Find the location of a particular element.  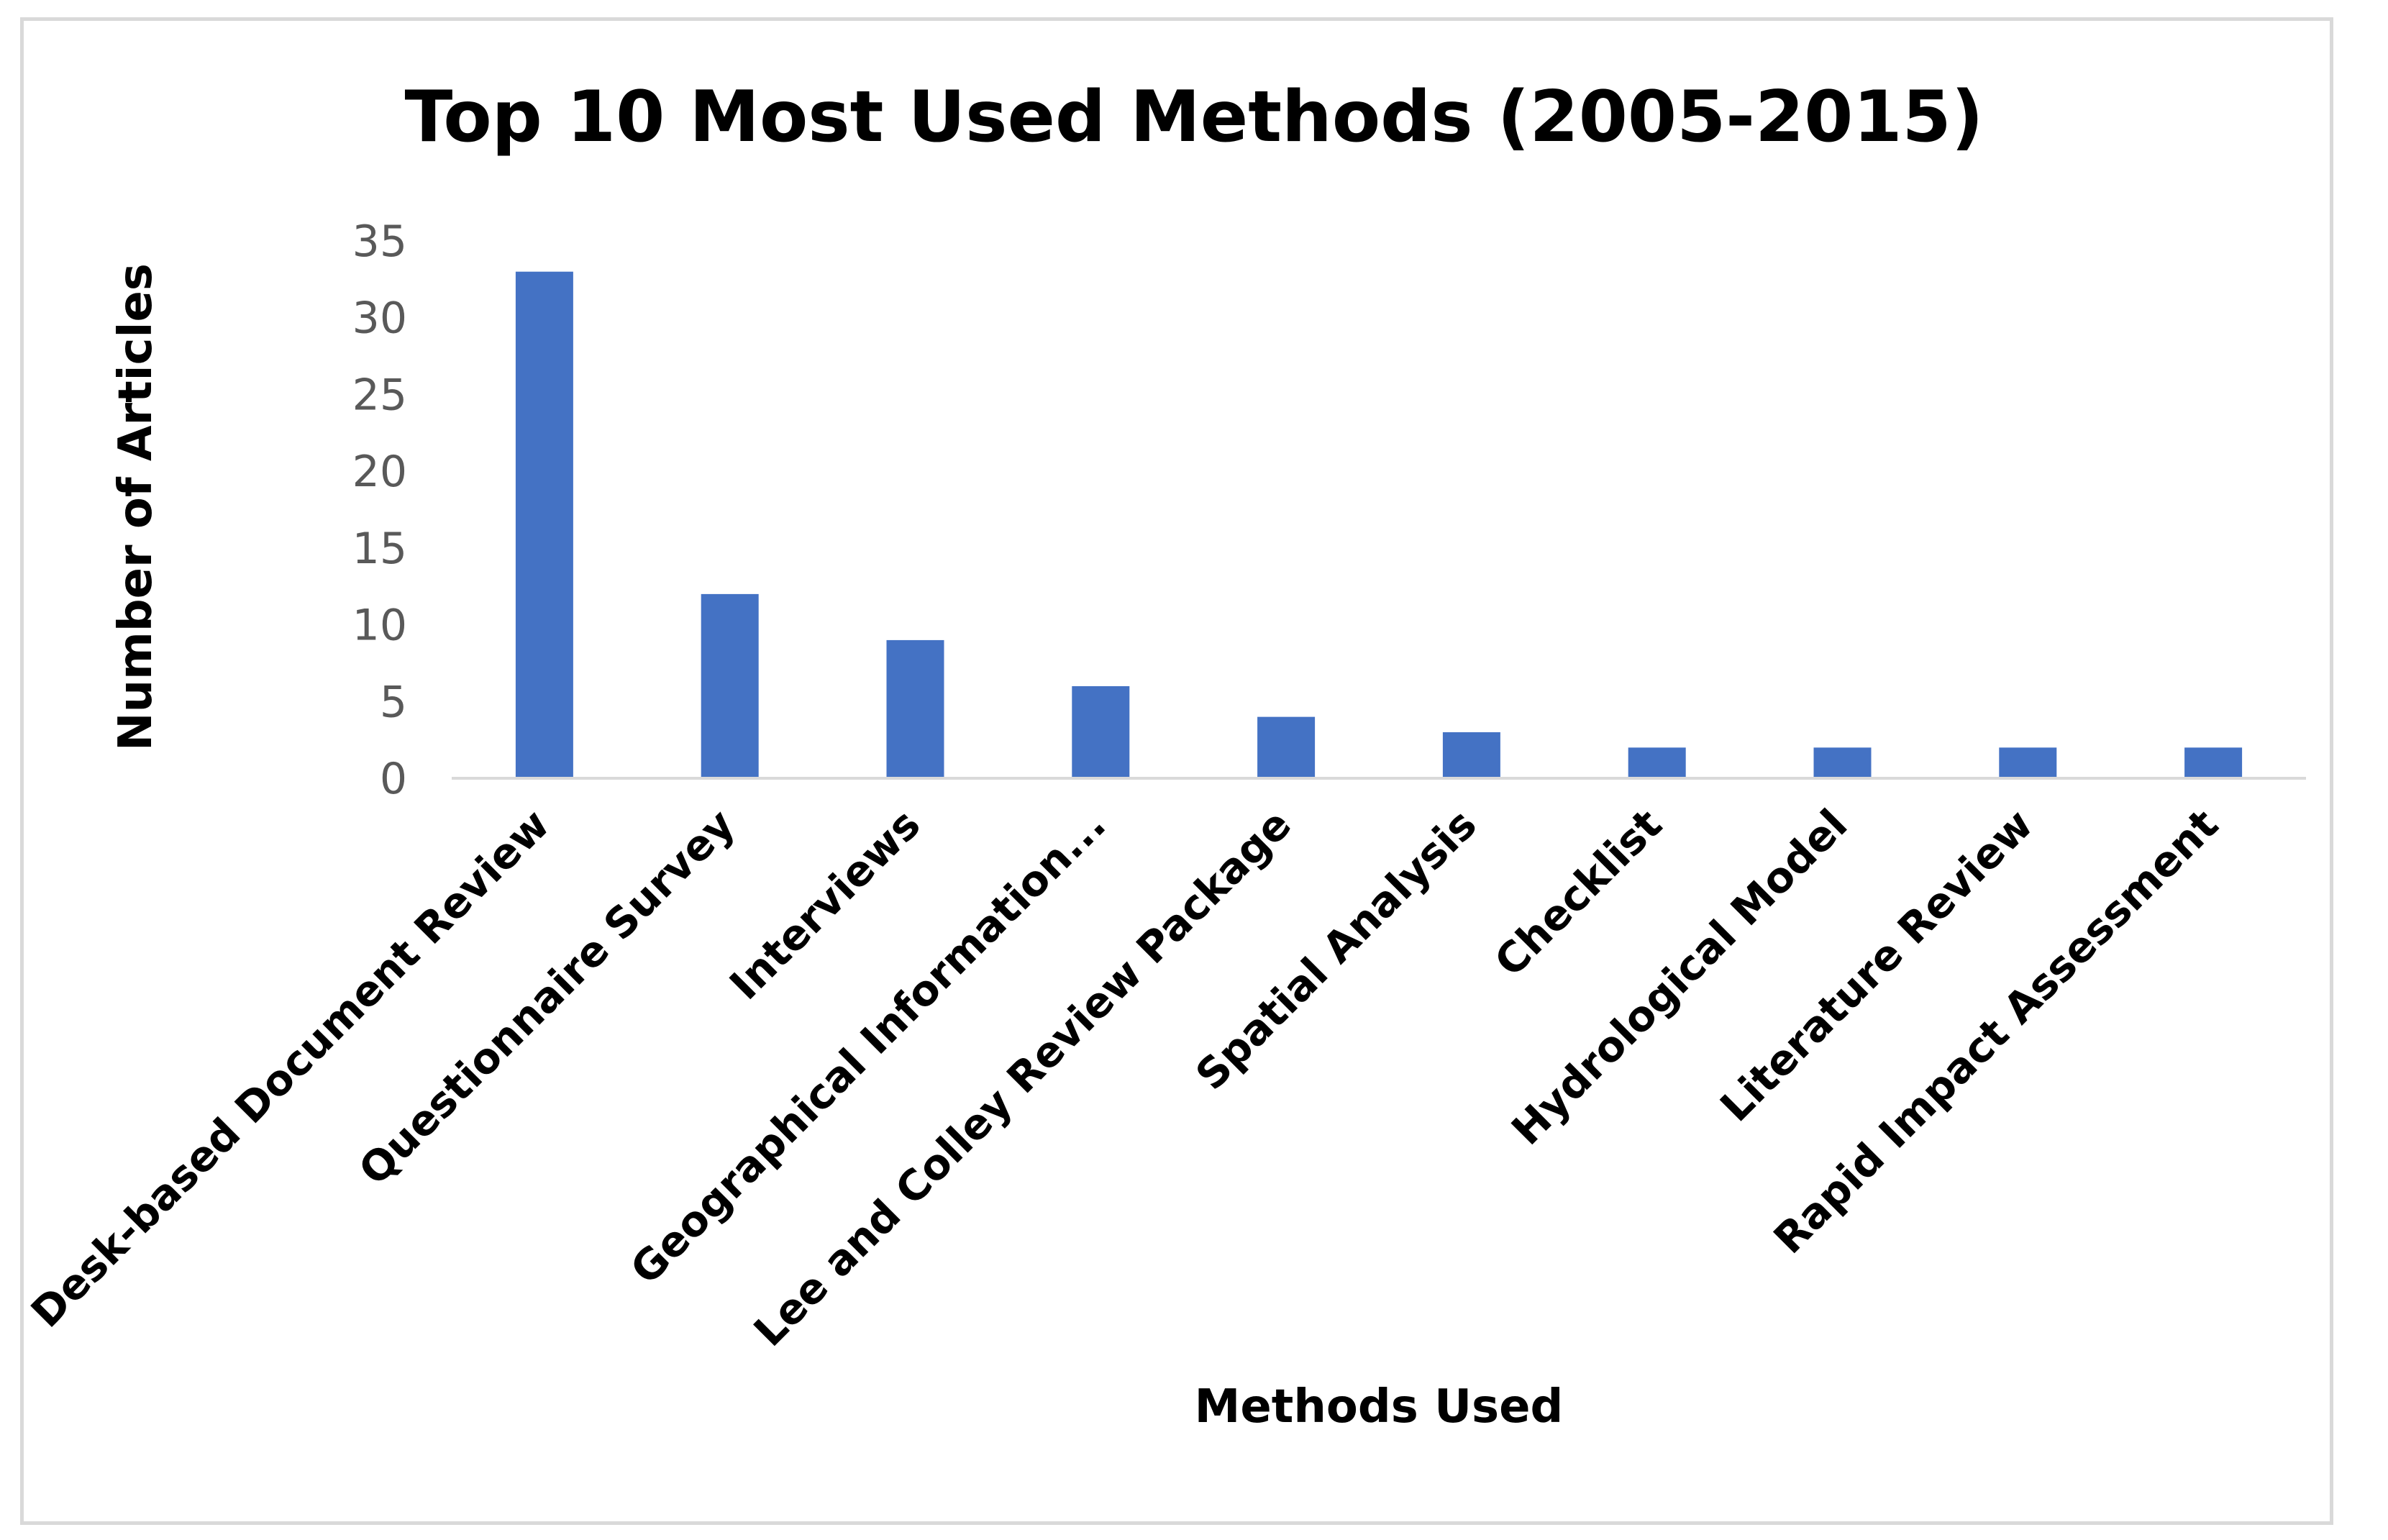

chart-title: Top 10 Most Used Methods (2005-2015) is located at coordinates (1195, 117).